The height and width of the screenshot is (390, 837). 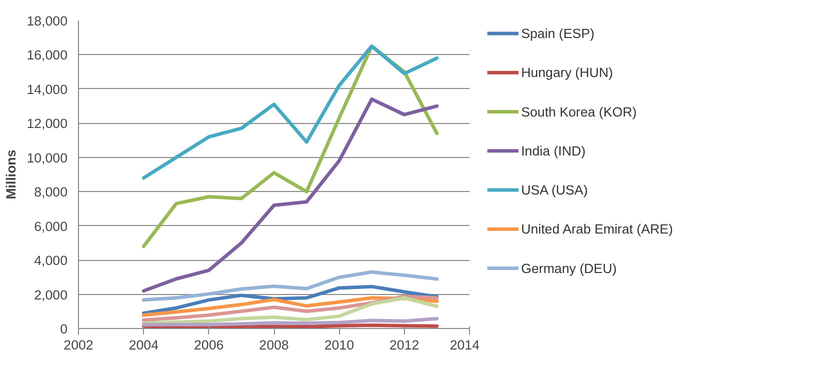 I want to click on x-tick-label: 2006, so click(x=209, y=345).